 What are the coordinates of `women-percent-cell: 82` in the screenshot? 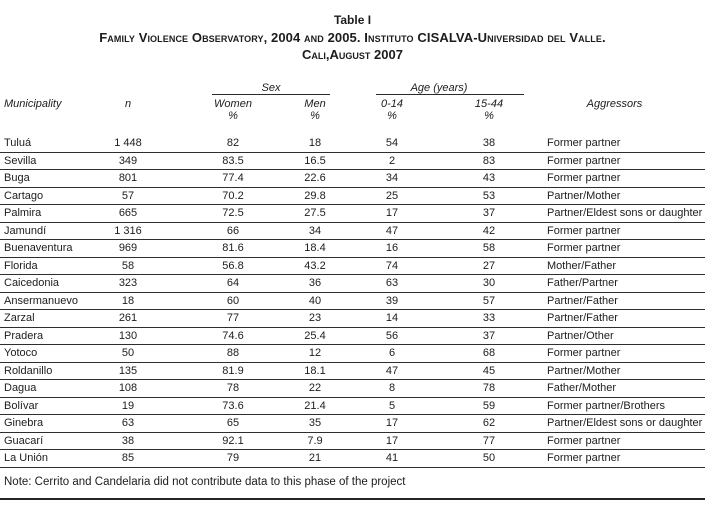 It's located at (233, 143).